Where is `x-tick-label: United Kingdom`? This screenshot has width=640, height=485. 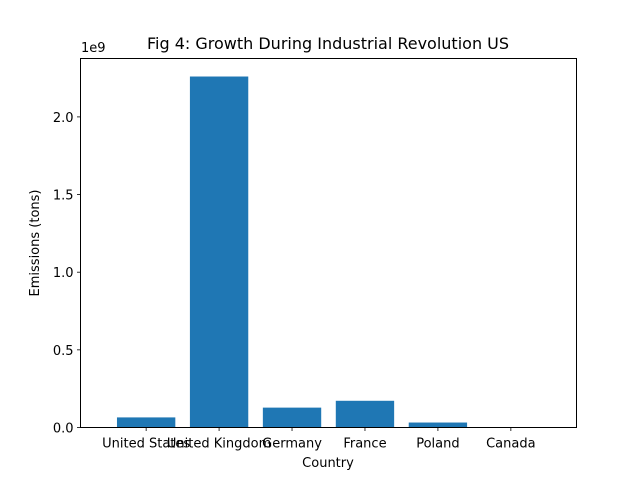
x-tick-label: United Kingdom is located at coordinates (219, 444).